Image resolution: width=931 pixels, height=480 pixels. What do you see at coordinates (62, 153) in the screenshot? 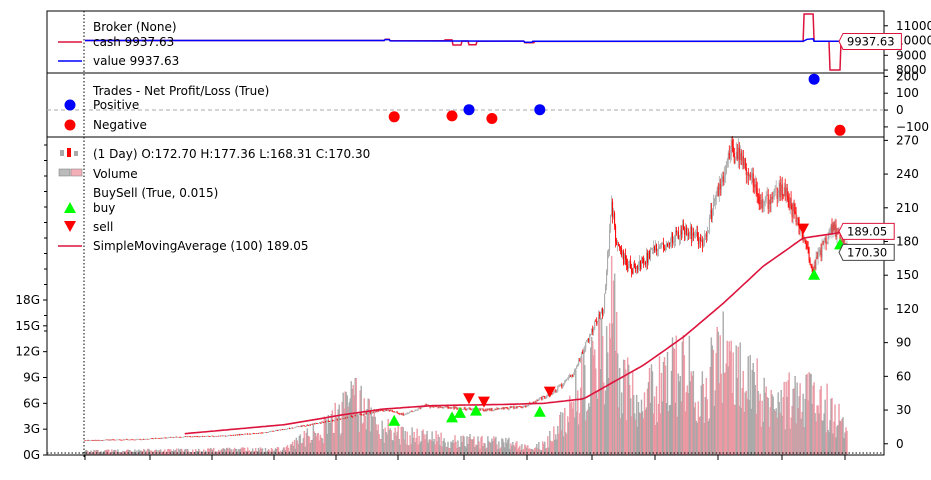
I see `price-legend-ohlc-swatch-a` at bounding box center [62, 153].